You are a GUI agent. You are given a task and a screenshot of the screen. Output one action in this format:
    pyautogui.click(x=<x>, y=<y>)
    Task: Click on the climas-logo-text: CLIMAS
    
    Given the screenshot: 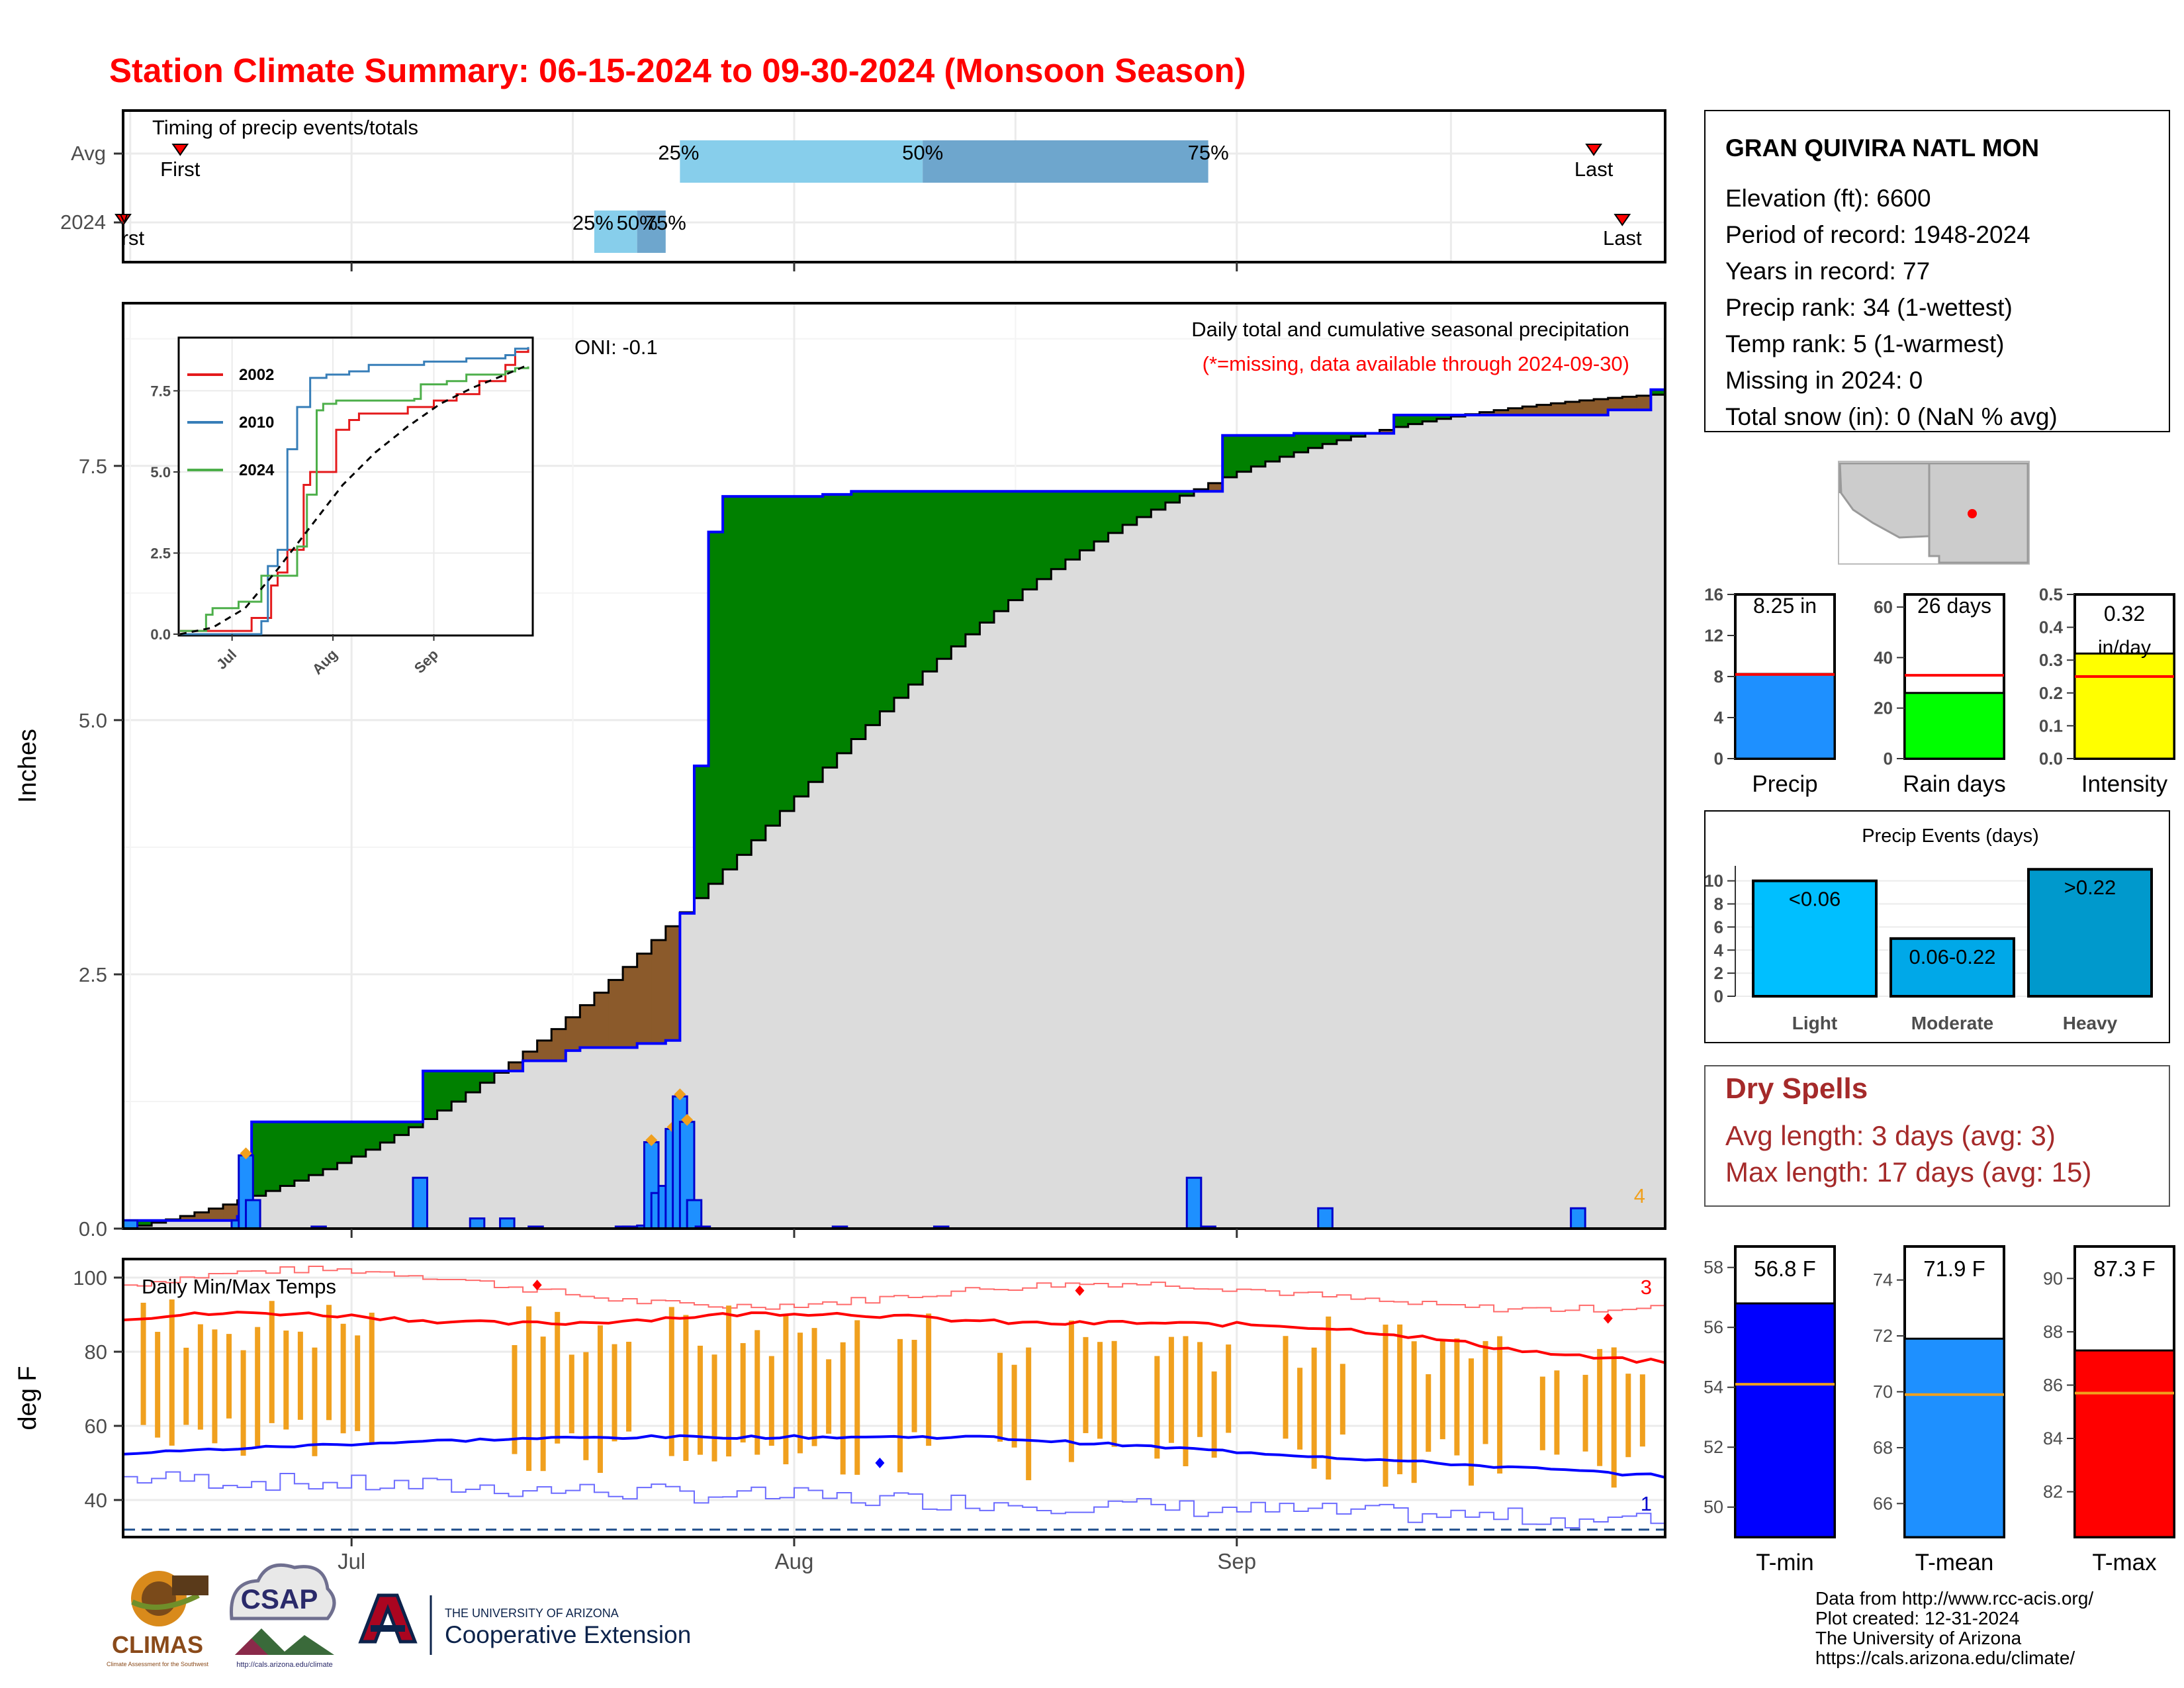 What is the action you would take?
    pyautogui.click(x=157, y=1644)
    